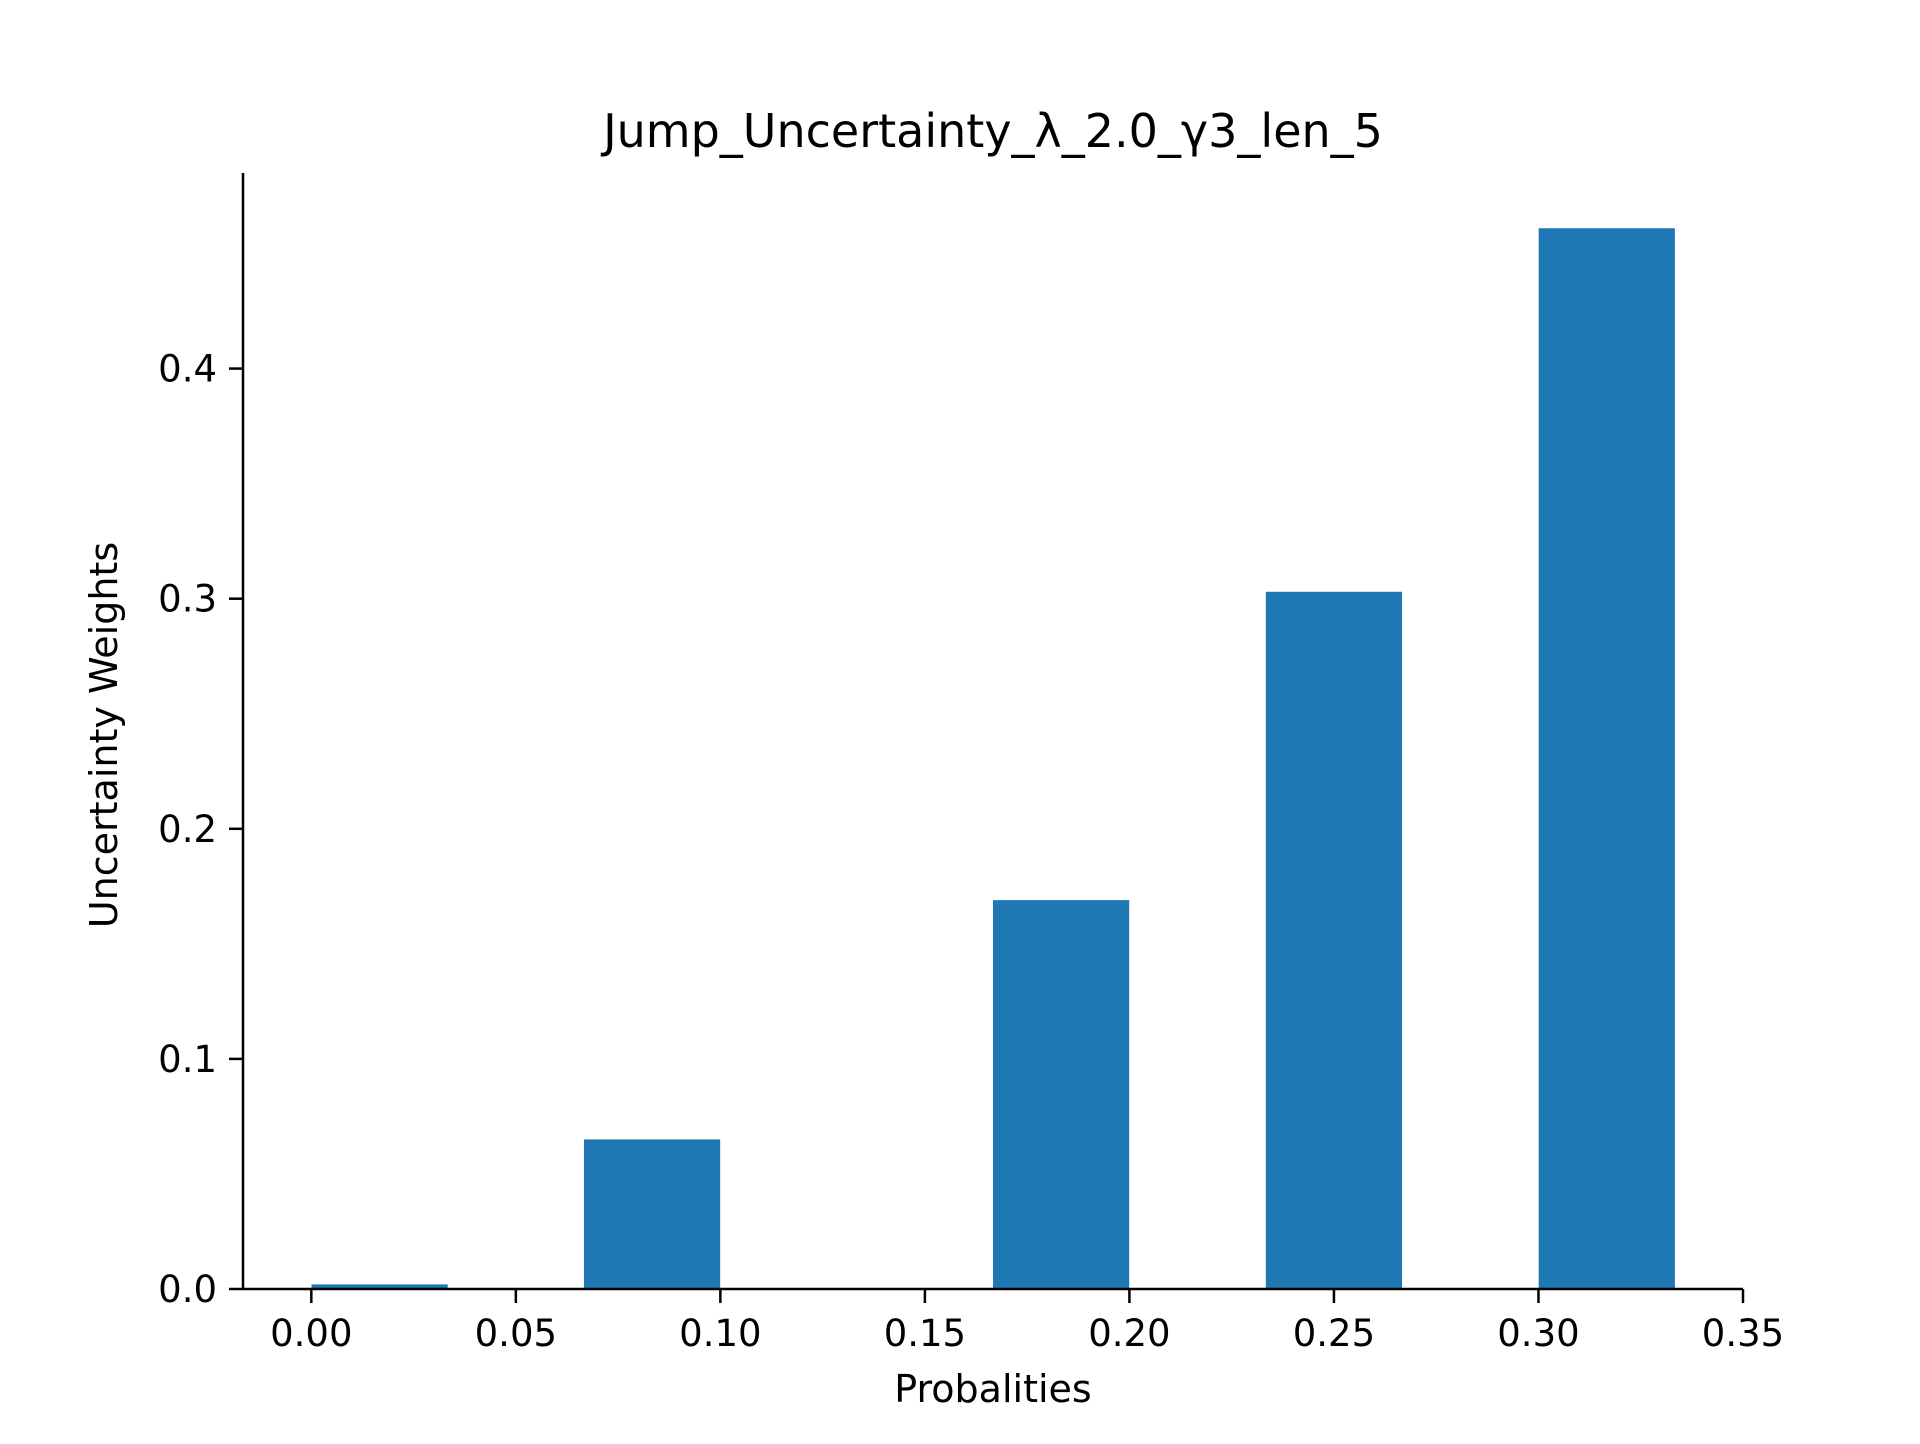 The height and width of the screenshot is (1444, 1920). I want to click on x-ticks: 0.00 0.05 0.10 0.15 0.20 0.25 0.30 0.35, so click(1027, 1322).